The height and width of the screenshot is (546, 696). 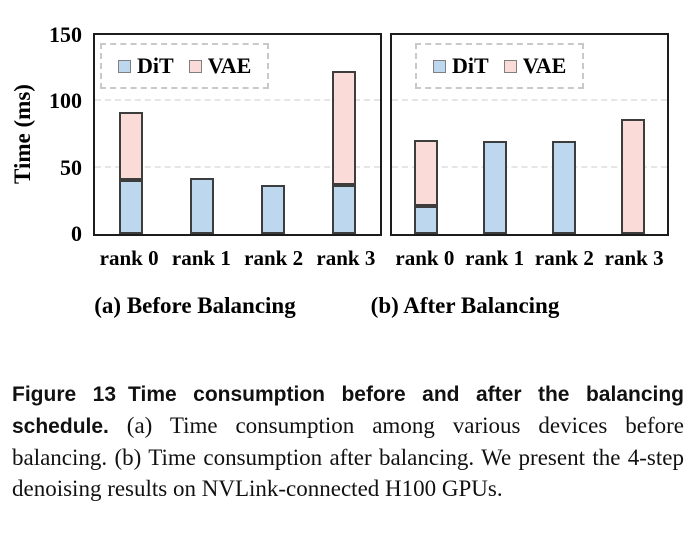 I want to click on subcaption-before: (a) Before Balancing, so click(x=195, y=305).